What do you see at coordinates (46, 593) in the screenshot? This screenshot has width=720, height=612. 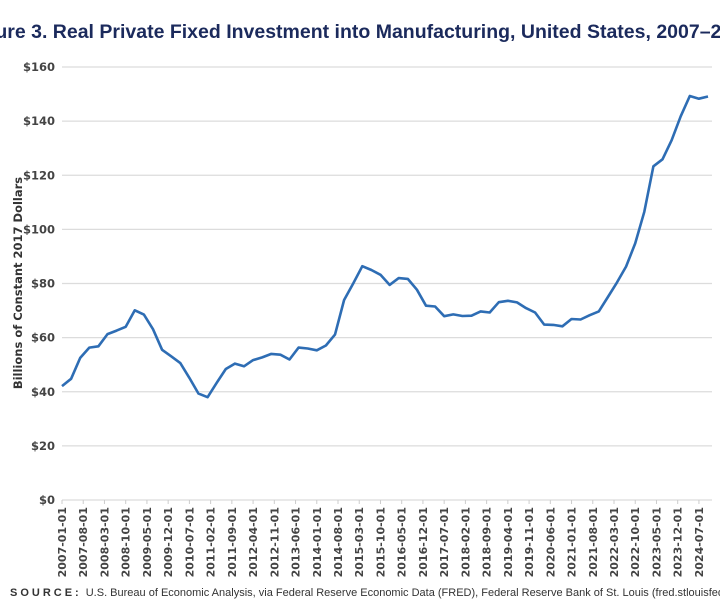 I see `source-key: SOURCE:` at bounding box center [46, 593].